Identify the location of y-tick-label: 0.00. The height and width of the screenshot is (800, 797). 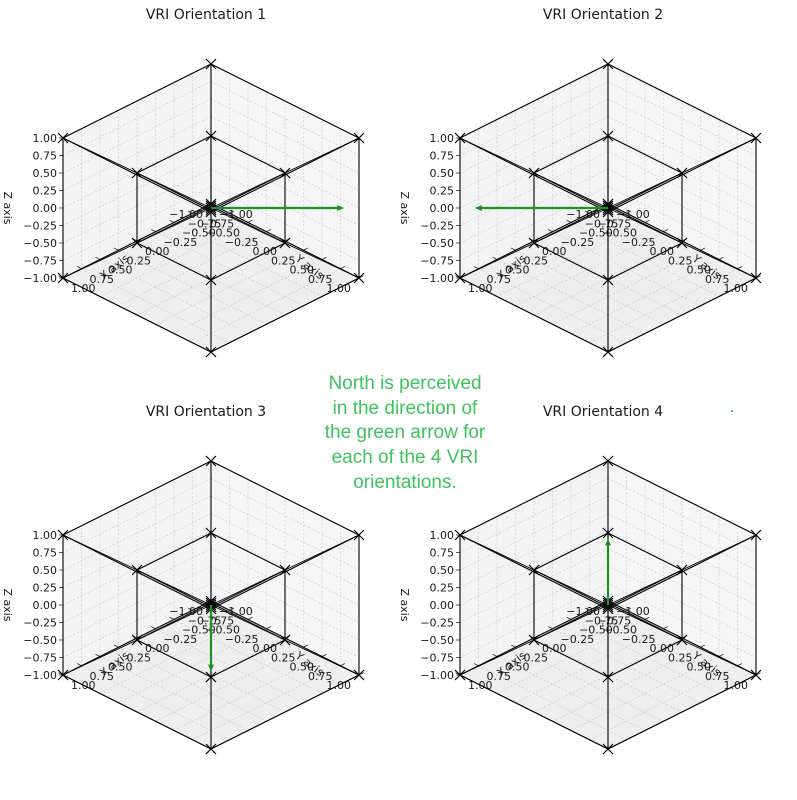
(265, 648).